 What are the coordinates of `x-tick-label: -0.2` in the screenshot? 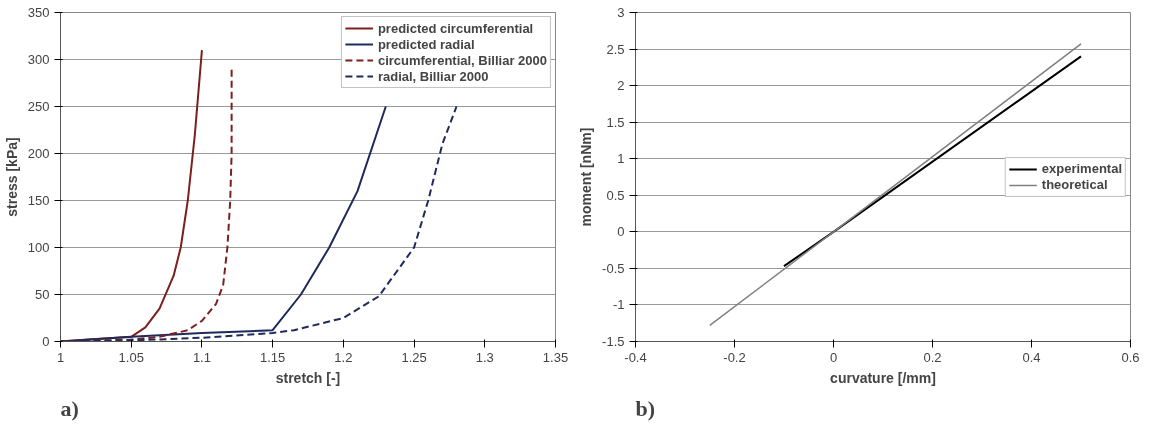 It's located at (734, 357).